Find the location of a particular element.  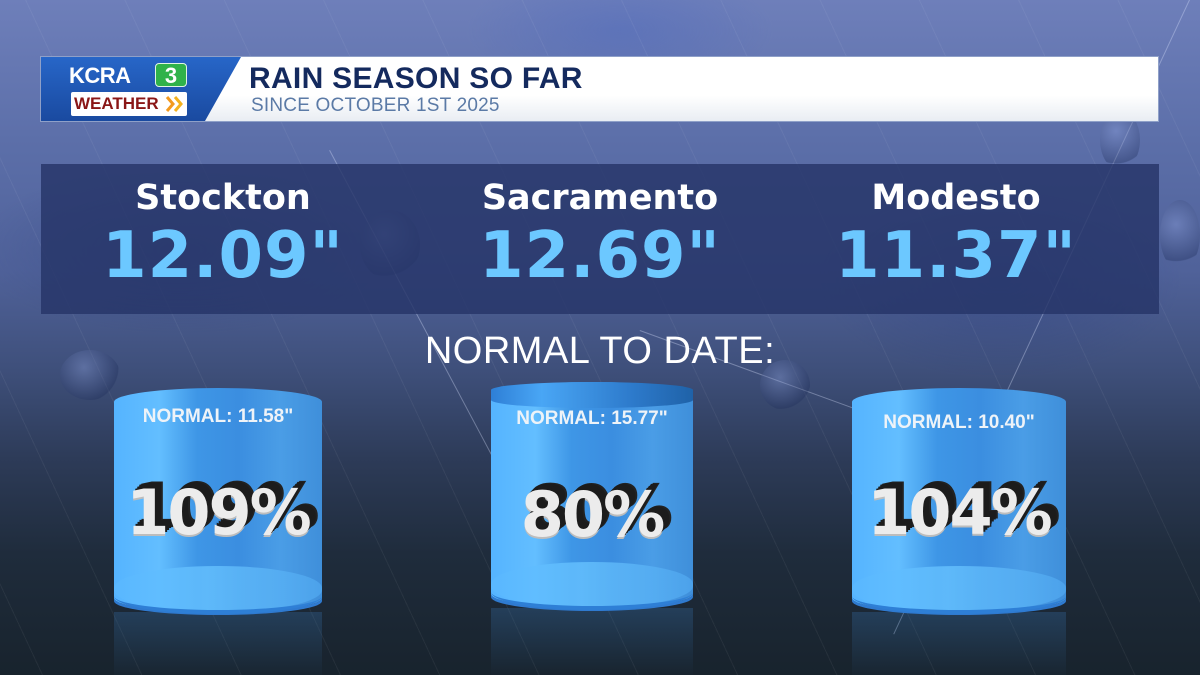

city-total: 12.09" is located at coordinates (223, 256).